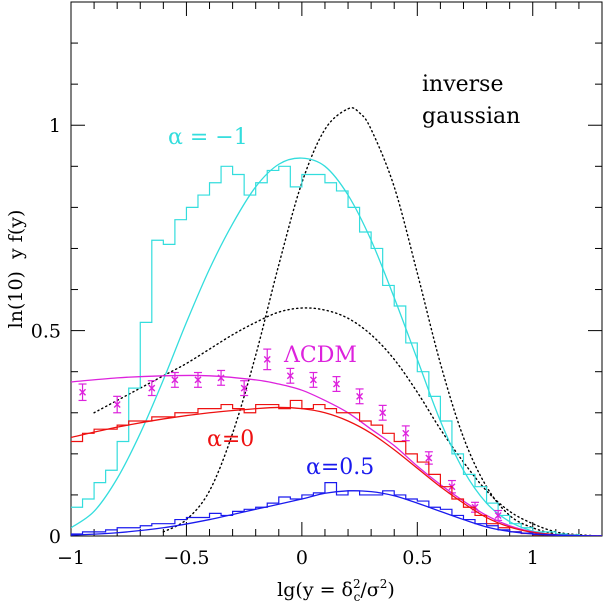 This screenshot has height=607, width=607. I want to click on x-axis-title-sup2: 2, so click(384, 584).